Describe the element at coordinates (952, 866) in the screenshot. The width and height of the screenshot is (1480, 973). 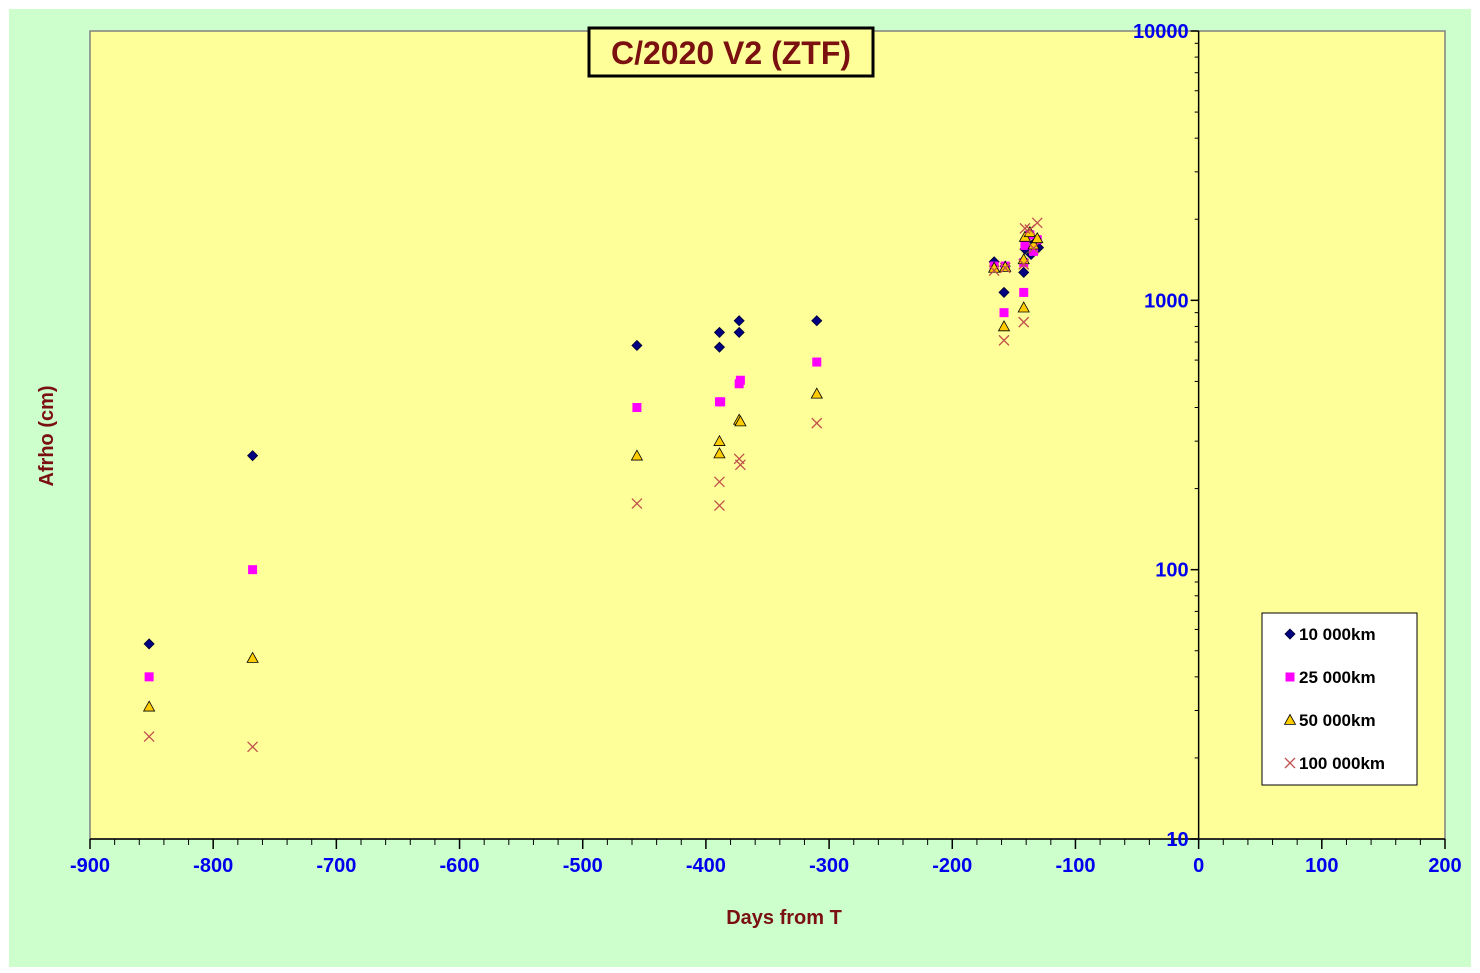
I see `x-tick-label: -200` at that location.